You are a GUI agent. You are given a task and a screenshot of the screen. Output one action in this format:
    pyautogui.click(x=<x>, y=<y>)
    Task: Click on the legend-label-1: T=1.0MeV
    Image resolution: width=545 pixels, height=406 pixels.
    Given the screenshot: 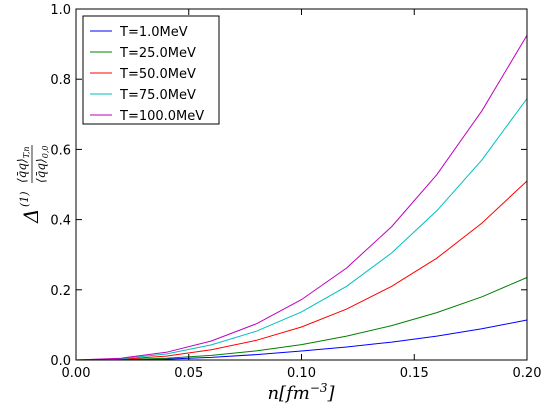 What is the action you would take?
    pyautogui.click(x=153, y=32)
    